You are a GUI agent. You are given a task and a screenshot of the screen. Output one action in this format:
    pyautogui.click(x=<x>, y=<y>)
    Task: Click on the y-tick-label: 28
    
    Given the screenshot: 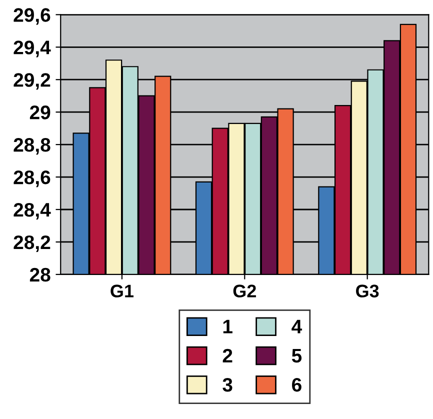 What is the action you would take?
    pyautogui.click(x=40, y=275)
    